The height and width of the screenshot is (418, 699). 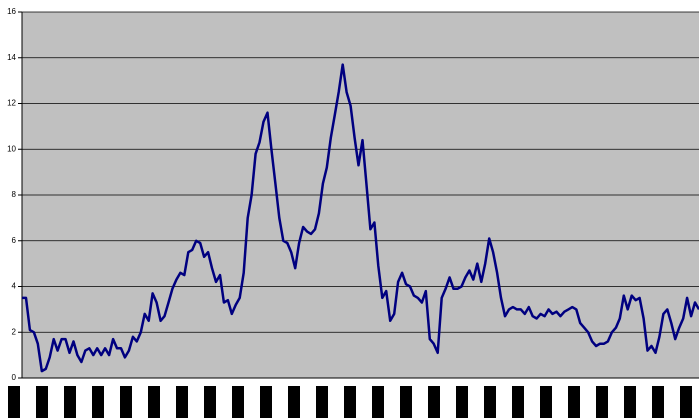 I want to click on y-tick-label: 12, so click(x=11, y=103).